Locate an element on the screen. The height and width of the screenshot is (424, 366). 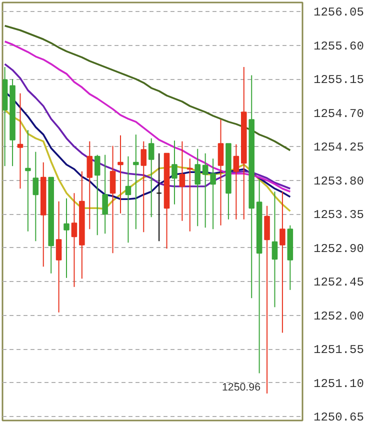
y-tick-label: 1253.35 is located at coordinates (339, 215).